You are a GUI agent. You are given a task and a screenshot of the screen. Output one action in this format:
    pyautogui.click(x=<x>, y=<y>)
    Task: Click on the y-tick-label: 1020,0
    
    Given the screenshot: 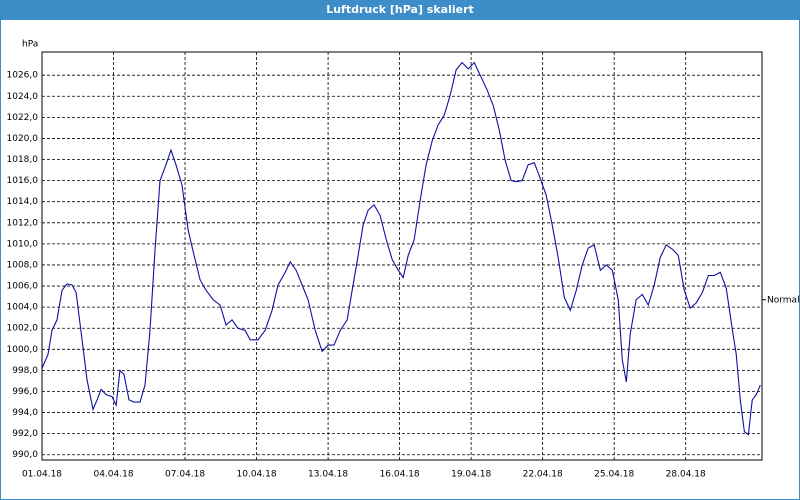 What is the action you would take?
    pyautogui.click(x=23, y=139)
    